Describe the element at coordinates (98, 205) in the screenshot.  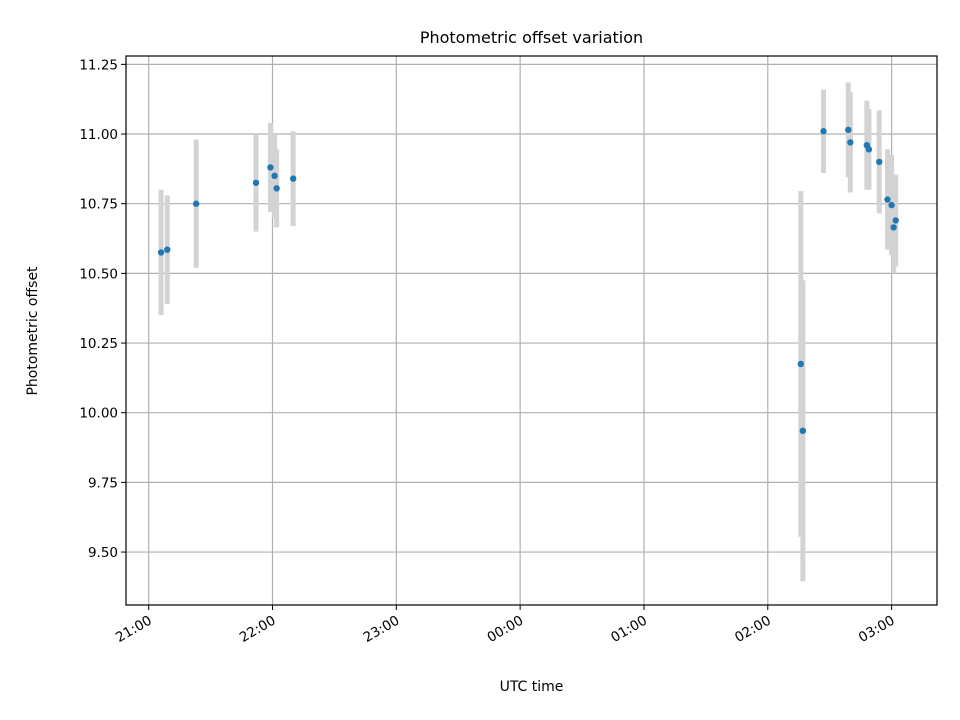
I see `y-tick-label: 10.75` at that location.